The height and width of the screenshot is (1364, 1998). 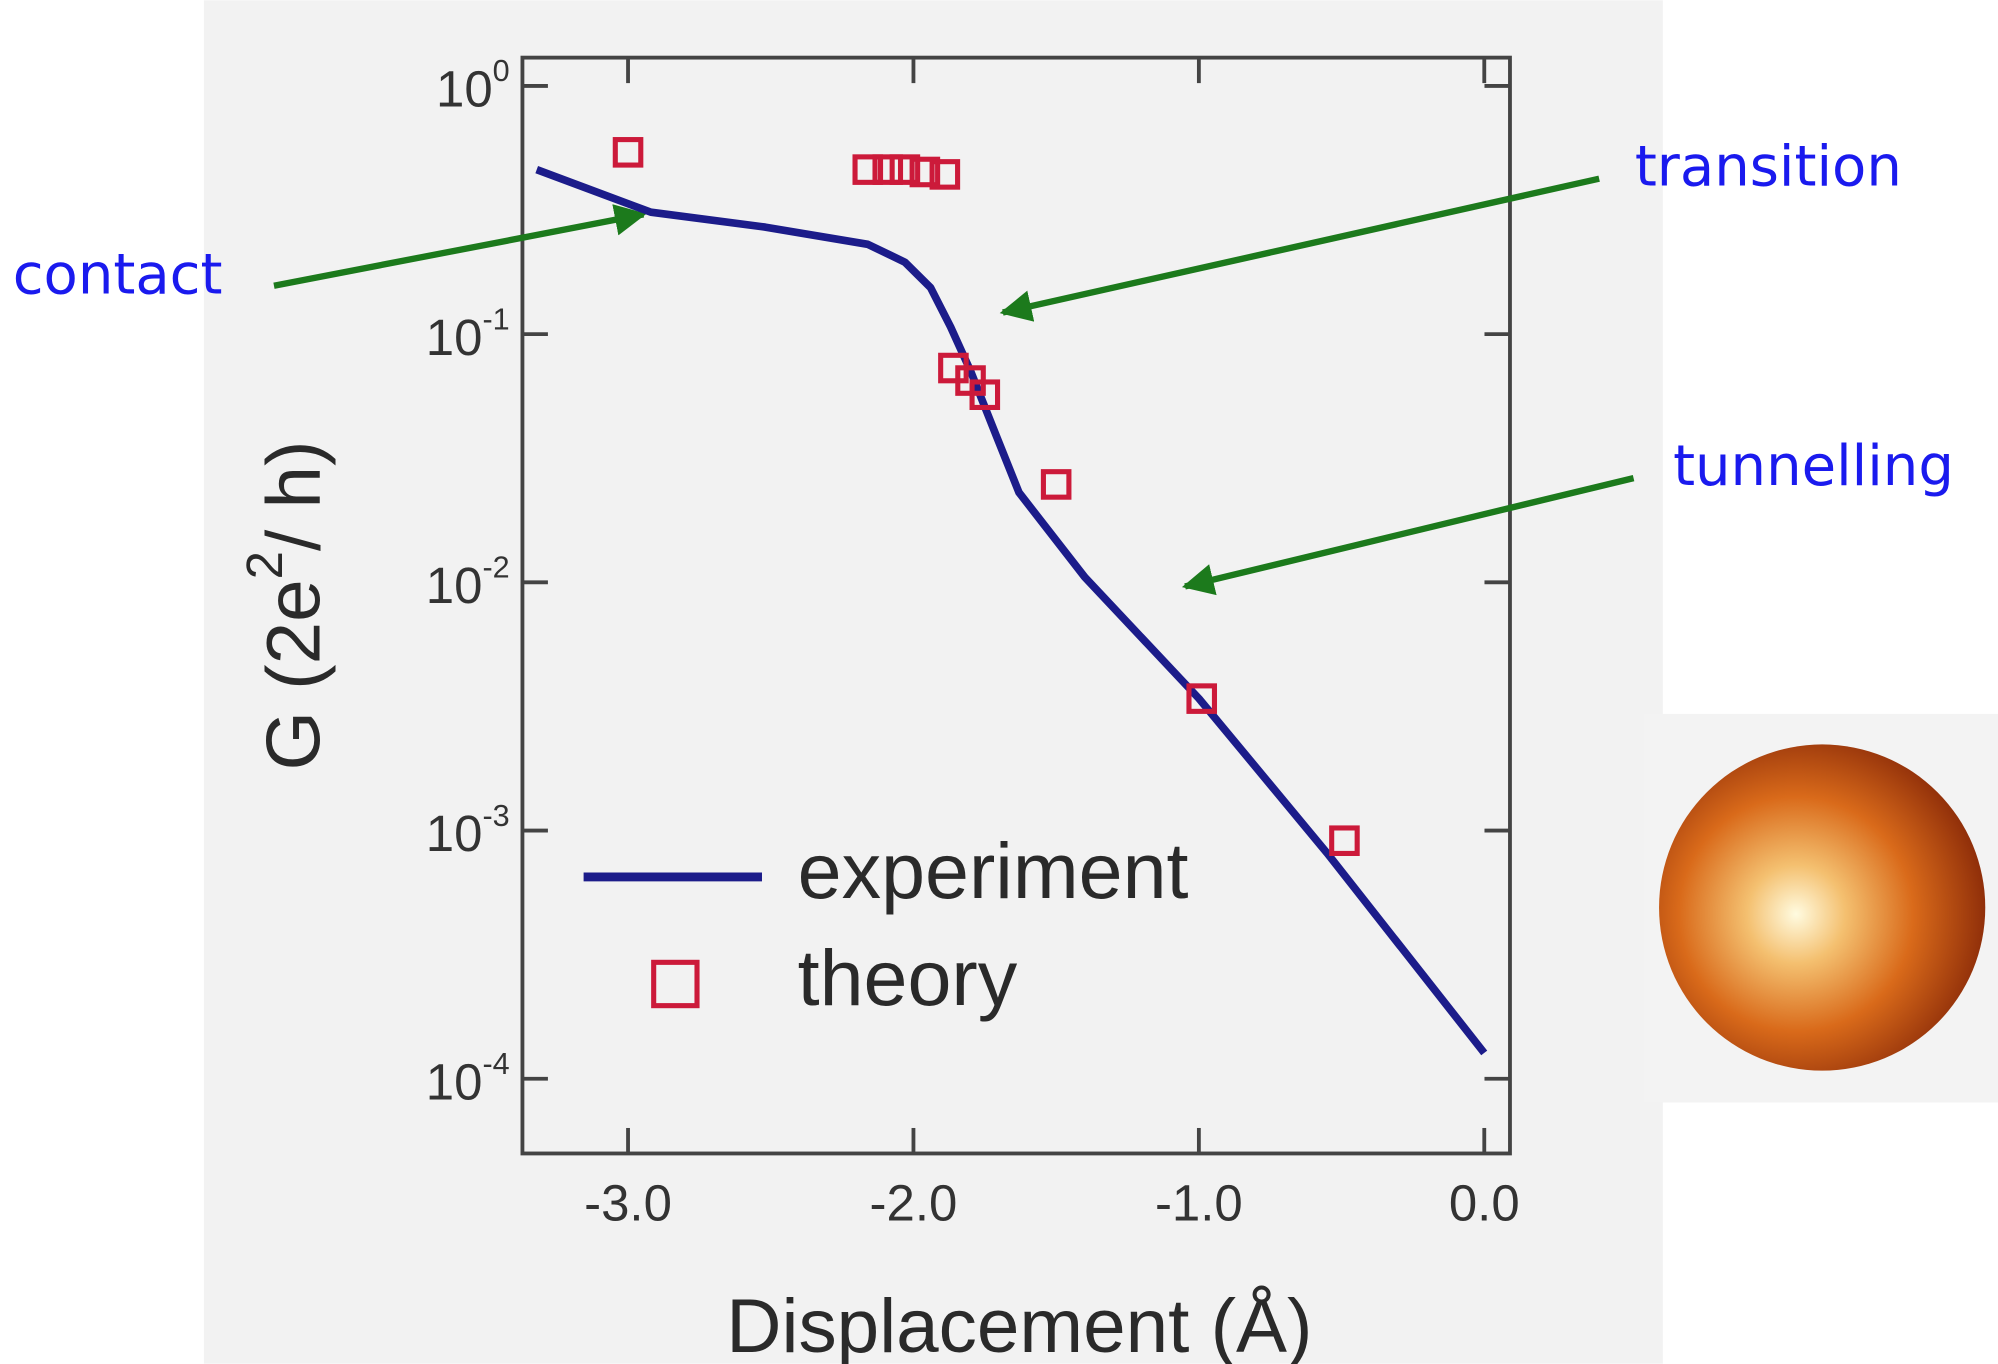 What do you see at coordinates (294, 674) in the screenshot?
I see `y-axis-title-part: G (2e` at bounding box center [294, 674].